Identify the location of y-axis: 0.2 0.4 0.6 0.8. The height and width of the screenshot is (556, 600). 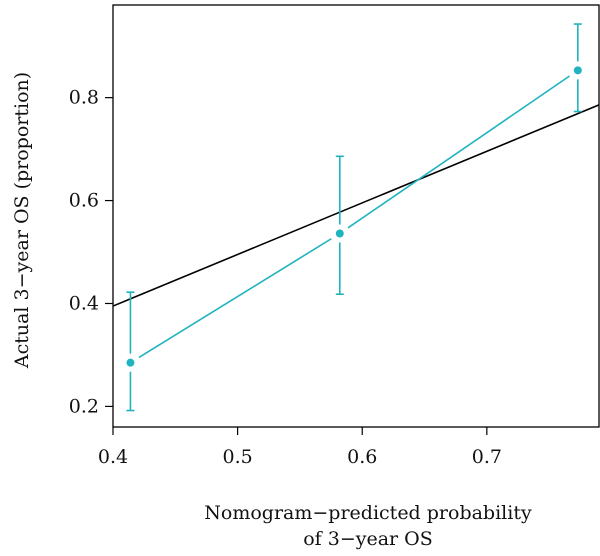
(91, 252).